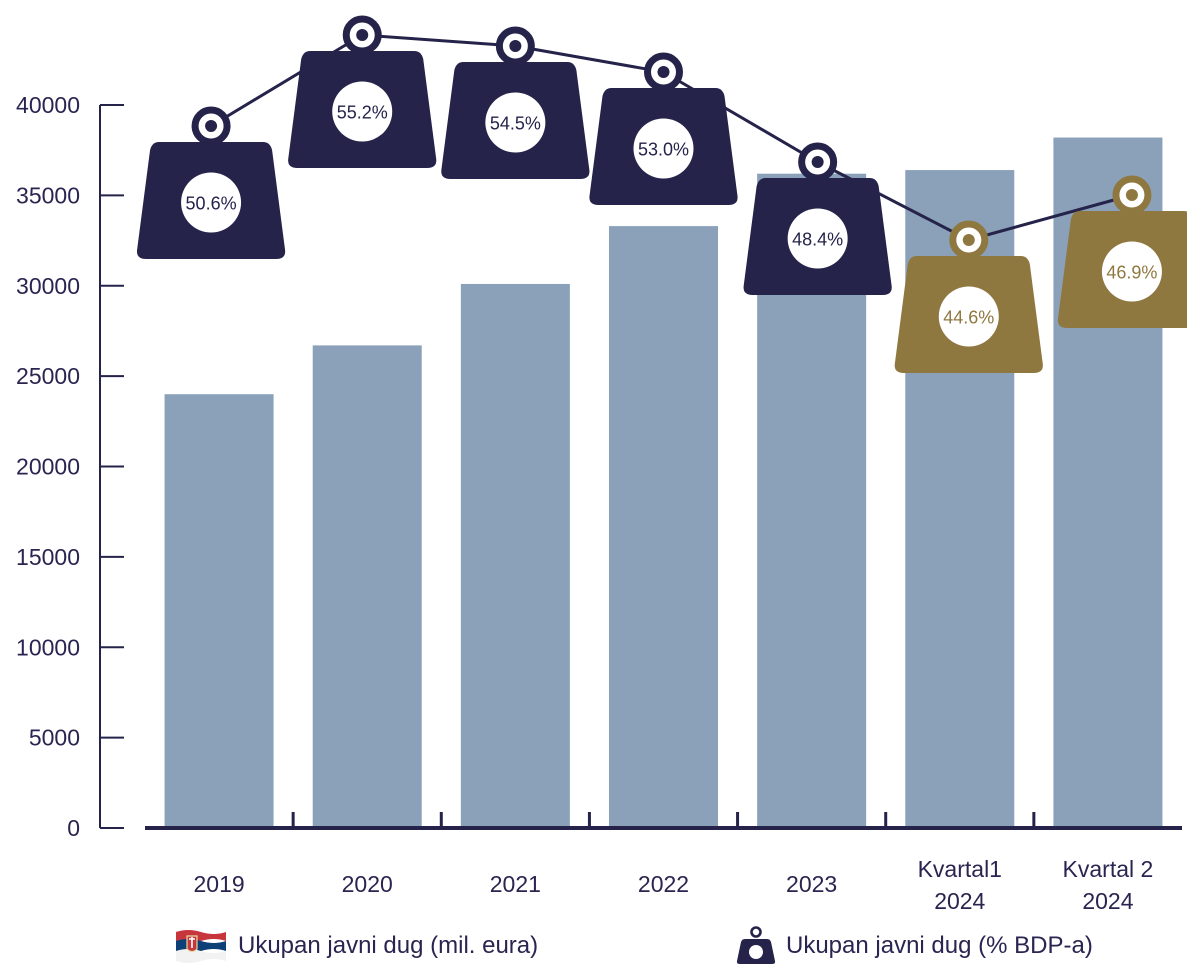 Image resolution: width=1187 pixels, height=968 pixels. I want to click on legend-item-bars: Ukupan javni dug (mil. eura), so click(356, 946).